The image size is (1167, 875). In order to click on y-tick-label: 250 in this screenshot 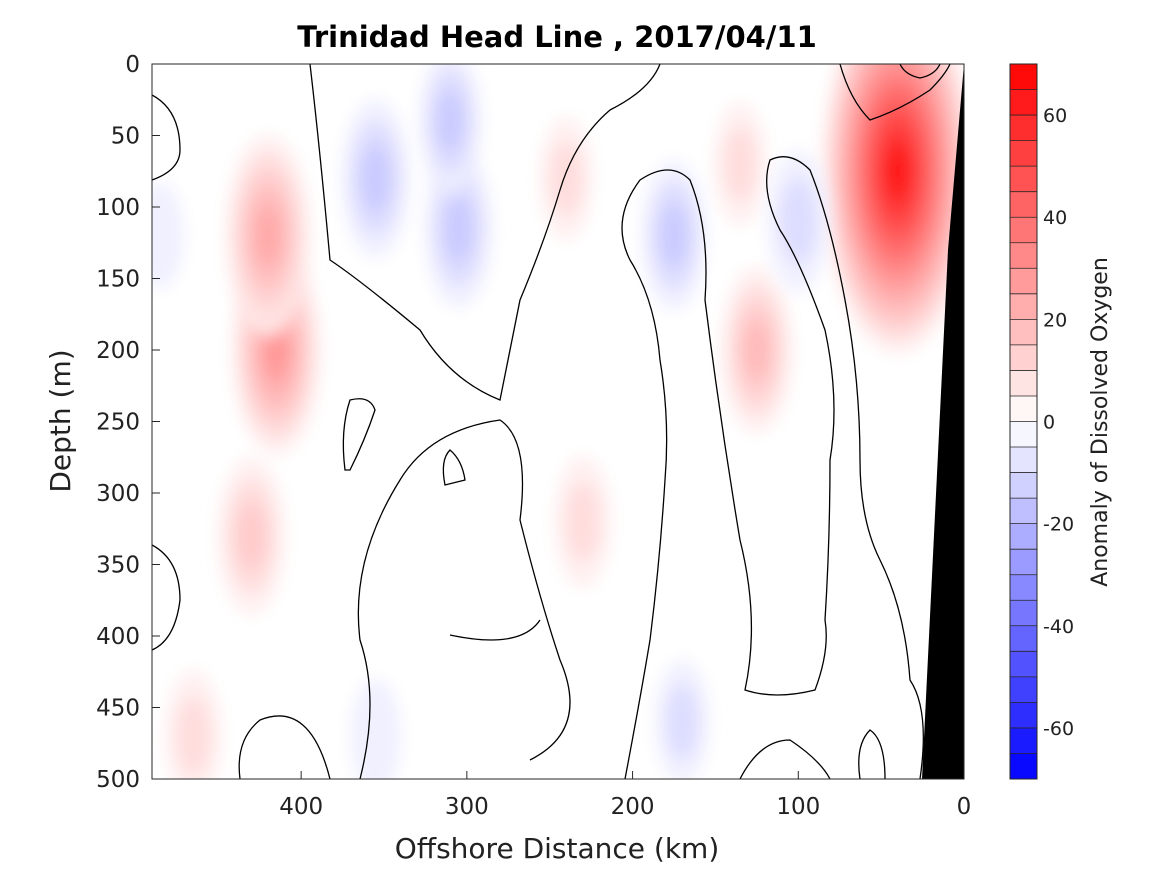, I will do `click(118, 423)`.